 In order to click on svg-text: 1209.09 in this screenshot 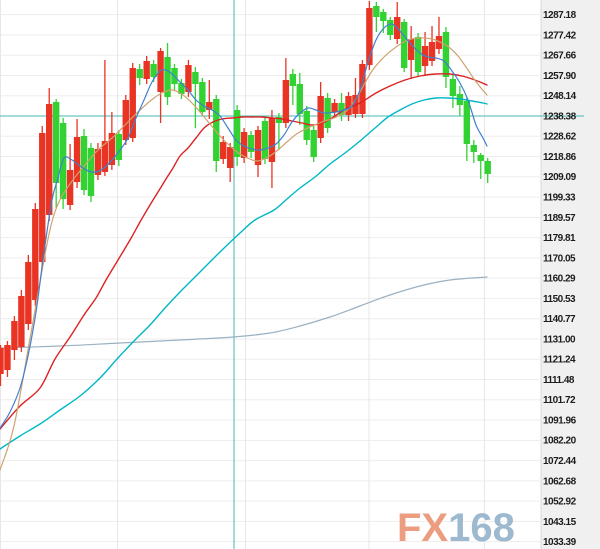, I will do `click(560, 177)`.